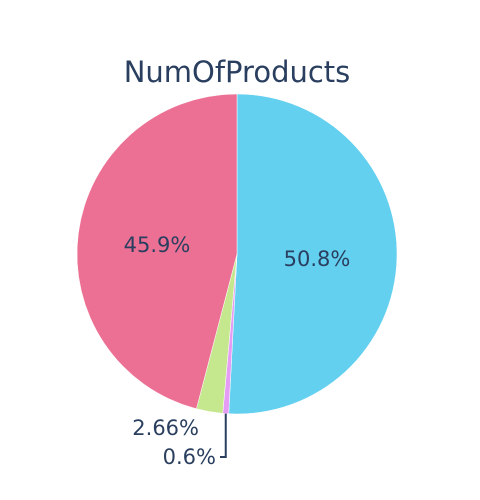 Image resolution: width=480 pixels, height=500 pixels. What do you see at coordinates (317, 259) in the screenshot?
I see `slice-label-0: 50.8%` at bounding box center [317, 259].